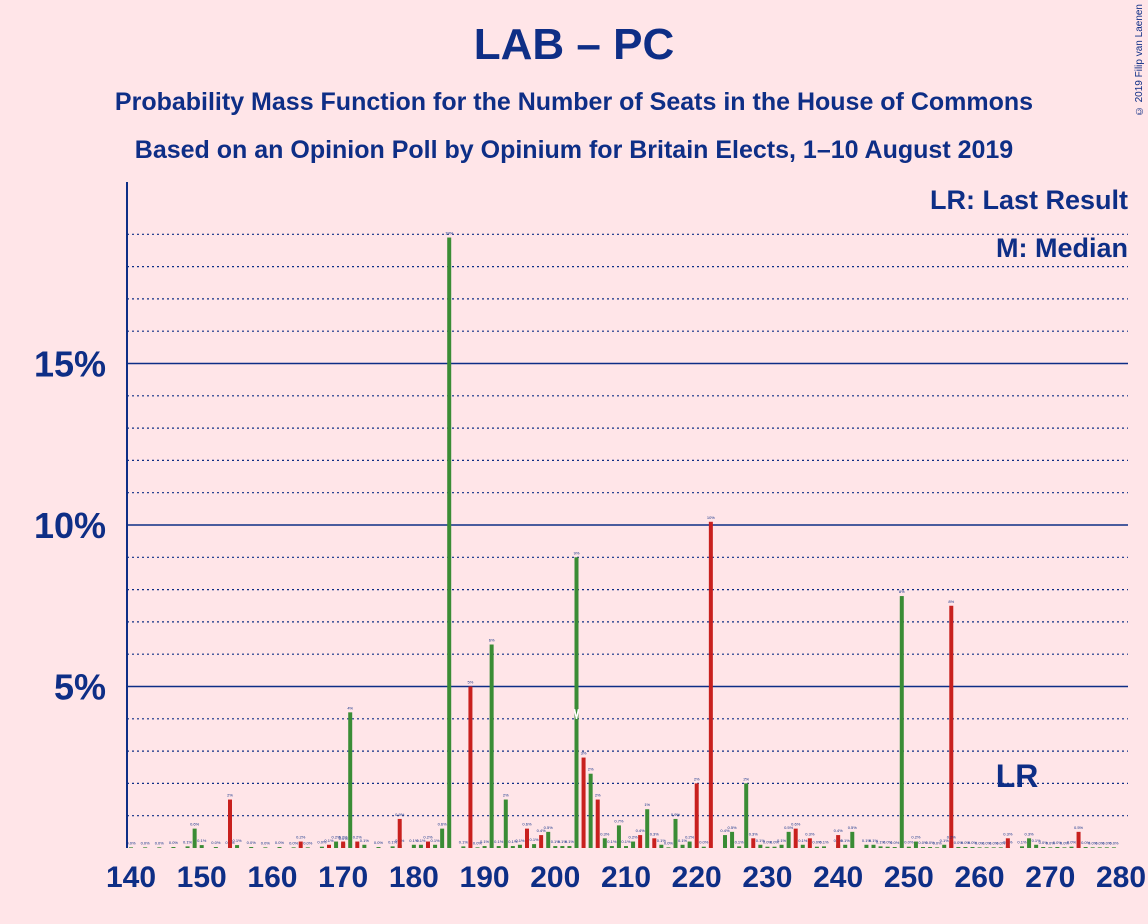 The width and height of the screenshot is (1148, 924). Describe the element at coordinates (471, 682) in the screenshot. I see `bar-value-label: 5%` at that location.